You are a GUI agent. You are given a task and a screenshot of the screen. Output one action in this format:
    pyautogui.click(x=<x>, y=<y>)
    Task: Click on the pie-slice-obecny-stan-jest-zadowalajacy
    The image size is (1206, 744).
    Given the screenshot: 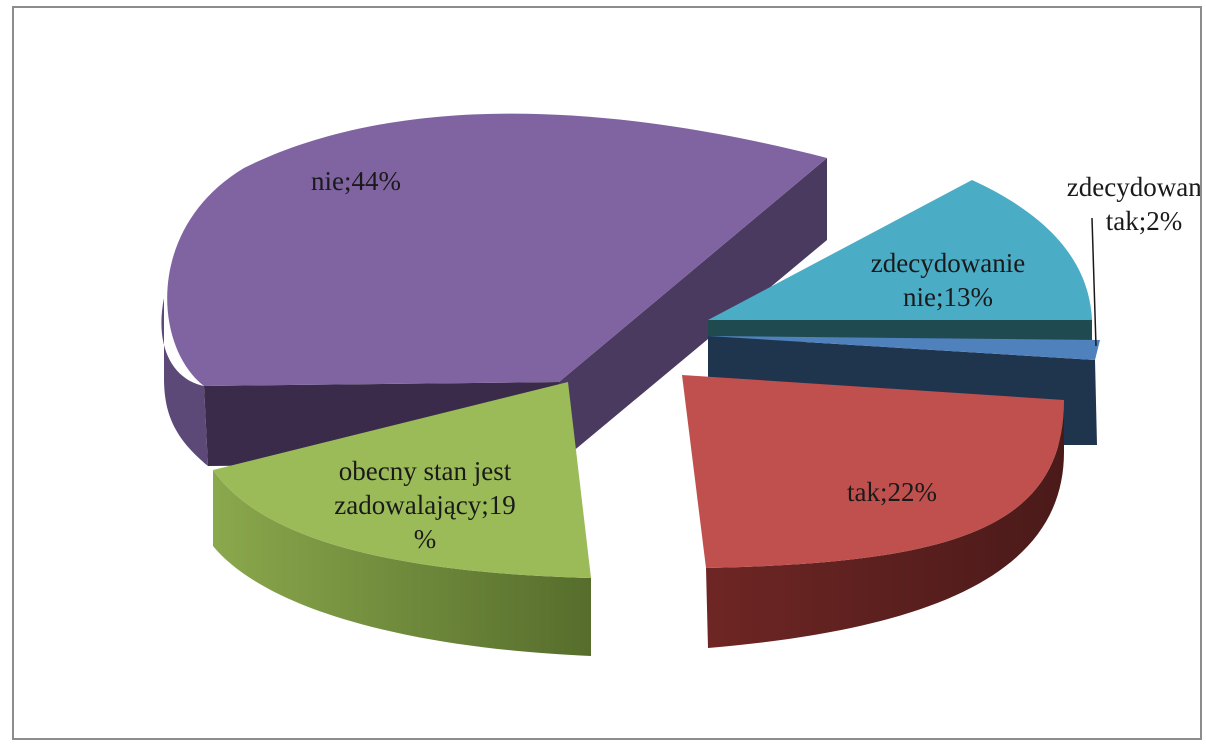 What is the action you would take?
    pyautogui.click(x=402, y=519)
    